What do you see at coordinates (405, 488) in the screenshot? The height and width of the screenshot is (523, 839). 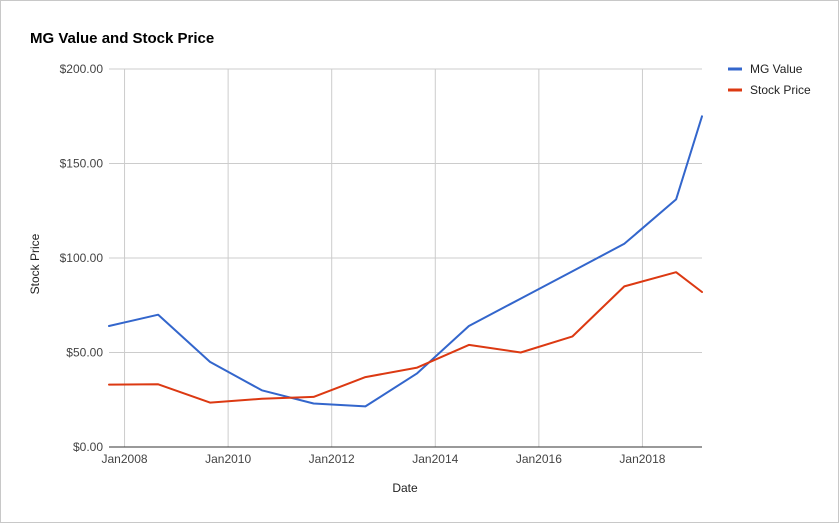 I see `x-axis-title: Date` at bounding box center [405, 488].